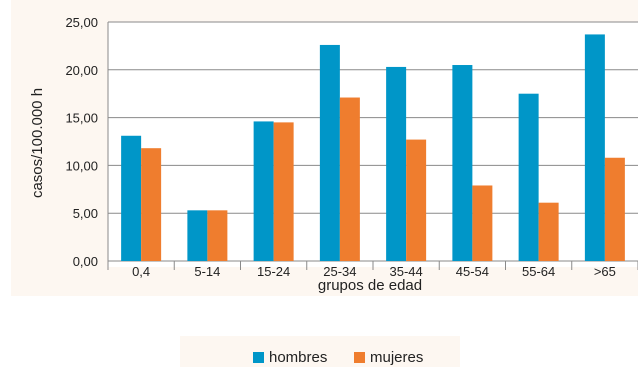 The image size is (638, 367). Describe the element at coordinates (81, 165) in the screenshot. I see `y-tick-label: 10,00` at that location.